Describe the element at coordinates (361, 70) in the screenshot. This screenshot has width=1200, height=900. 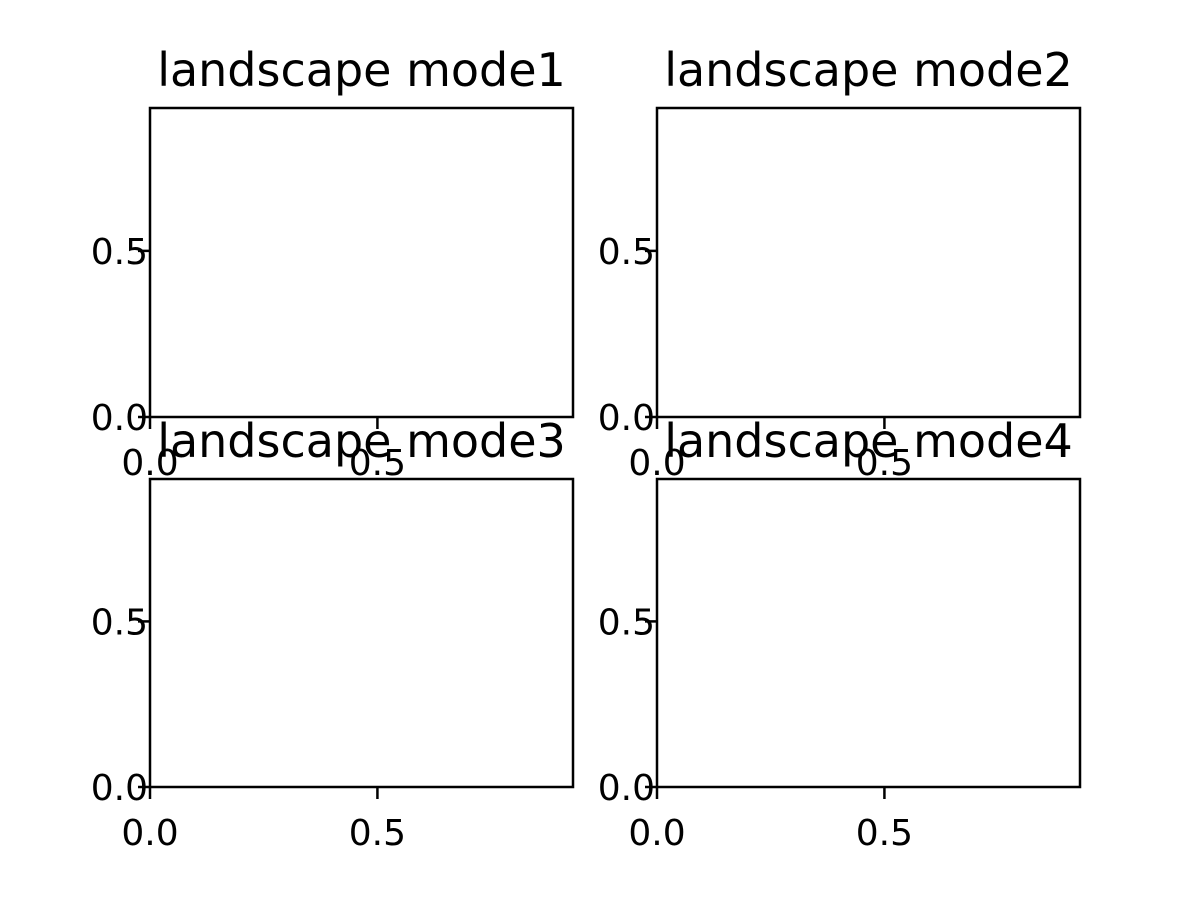
I see `subplot-title: landscape mode1` at that location.